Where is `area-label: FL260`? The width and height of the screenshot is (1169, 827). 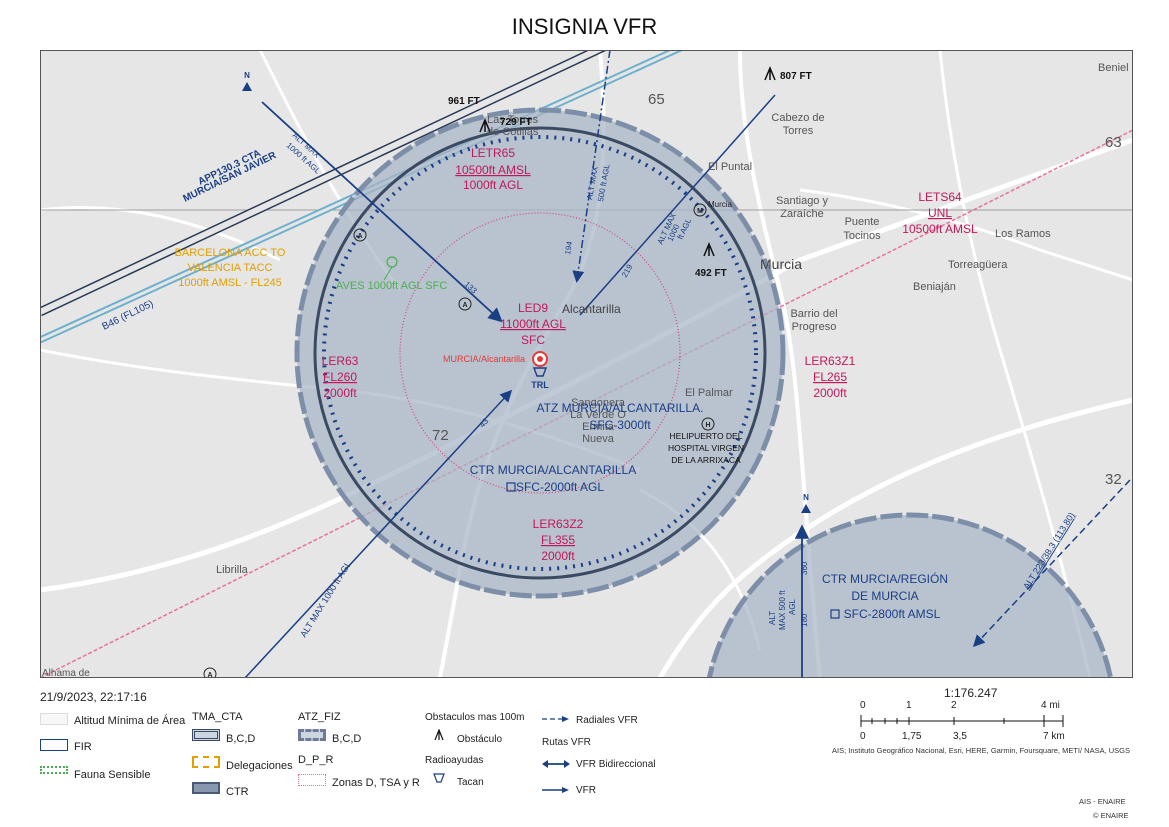 area-label: FL260 is located at coordinates (340, 377).